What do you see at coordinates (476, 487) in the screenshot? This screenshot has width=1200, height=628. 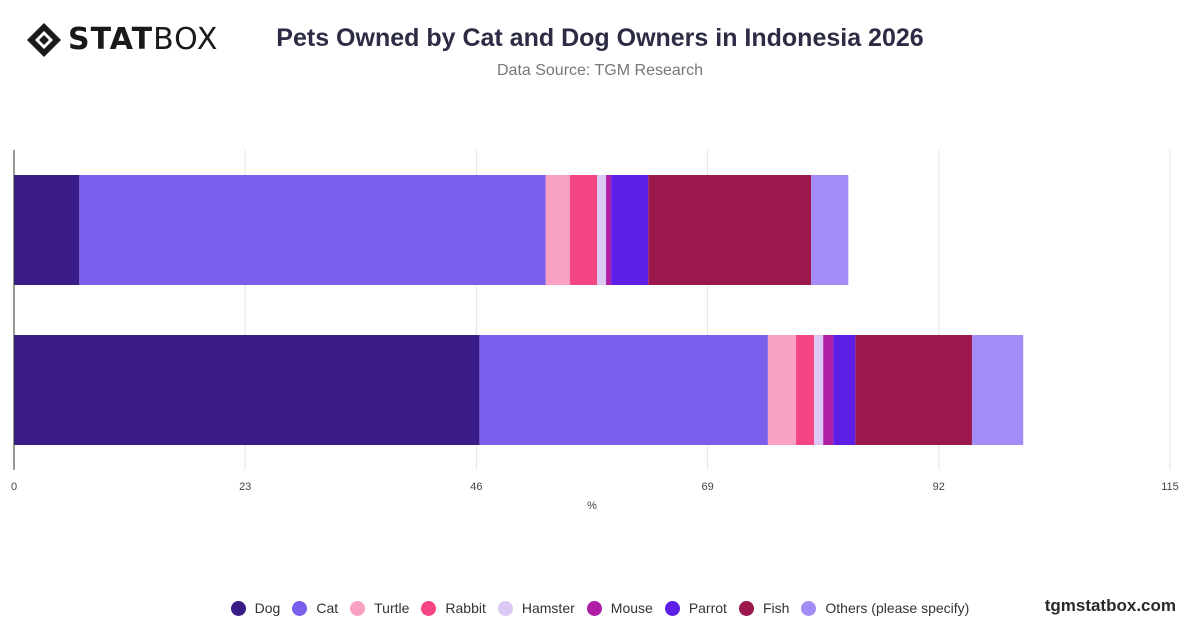 I see `x-tick-label: 46` at bounding box center [476, 487].